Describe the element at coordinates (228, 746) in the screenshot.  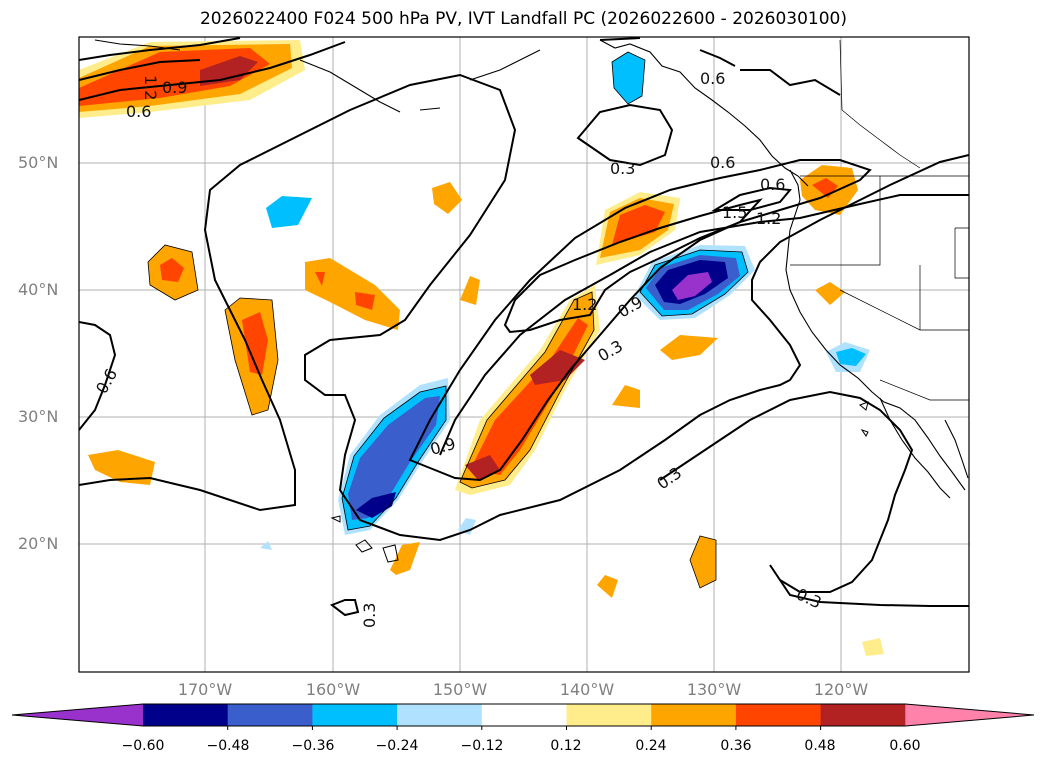
I see `colorbar-tick-label: −0.48` at that location.